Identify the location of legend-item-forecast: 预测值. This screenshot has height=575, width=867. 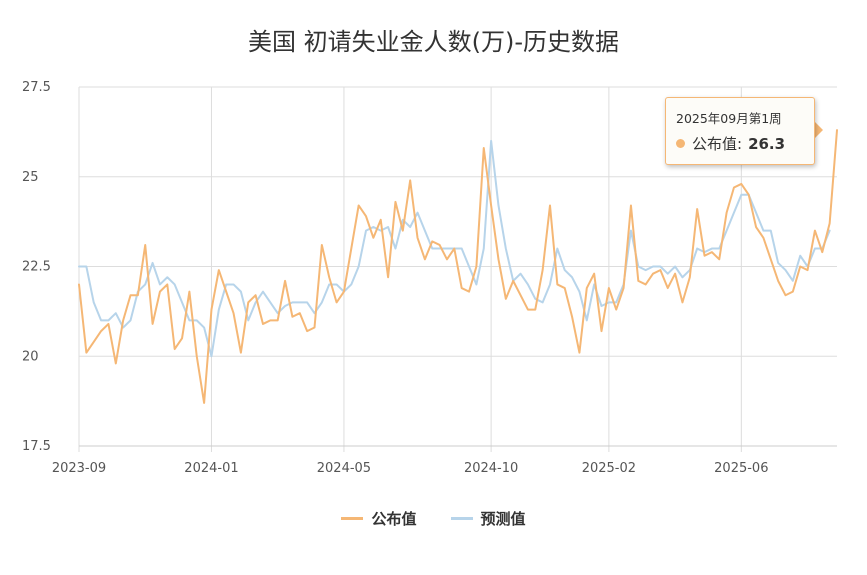
(488, 518).